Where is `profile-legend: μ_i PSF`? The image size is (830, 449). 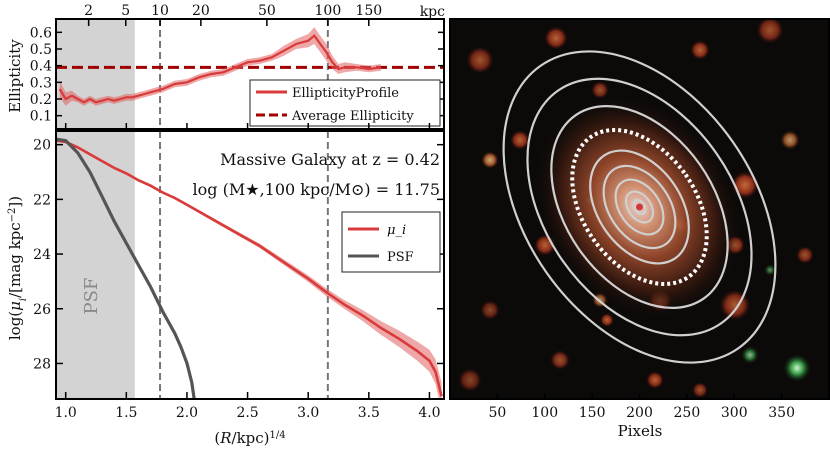
profile-legend: μ_i PSF is located at coordinates (391, 242).